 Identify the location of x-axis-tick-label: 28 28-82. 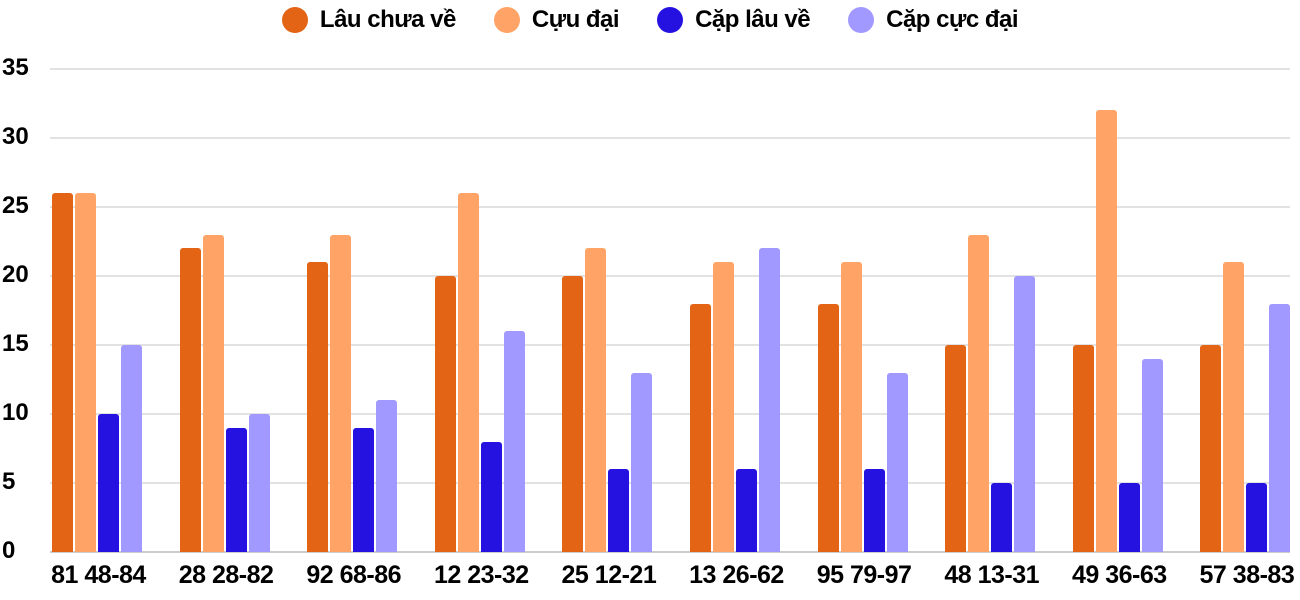
(226, 575).